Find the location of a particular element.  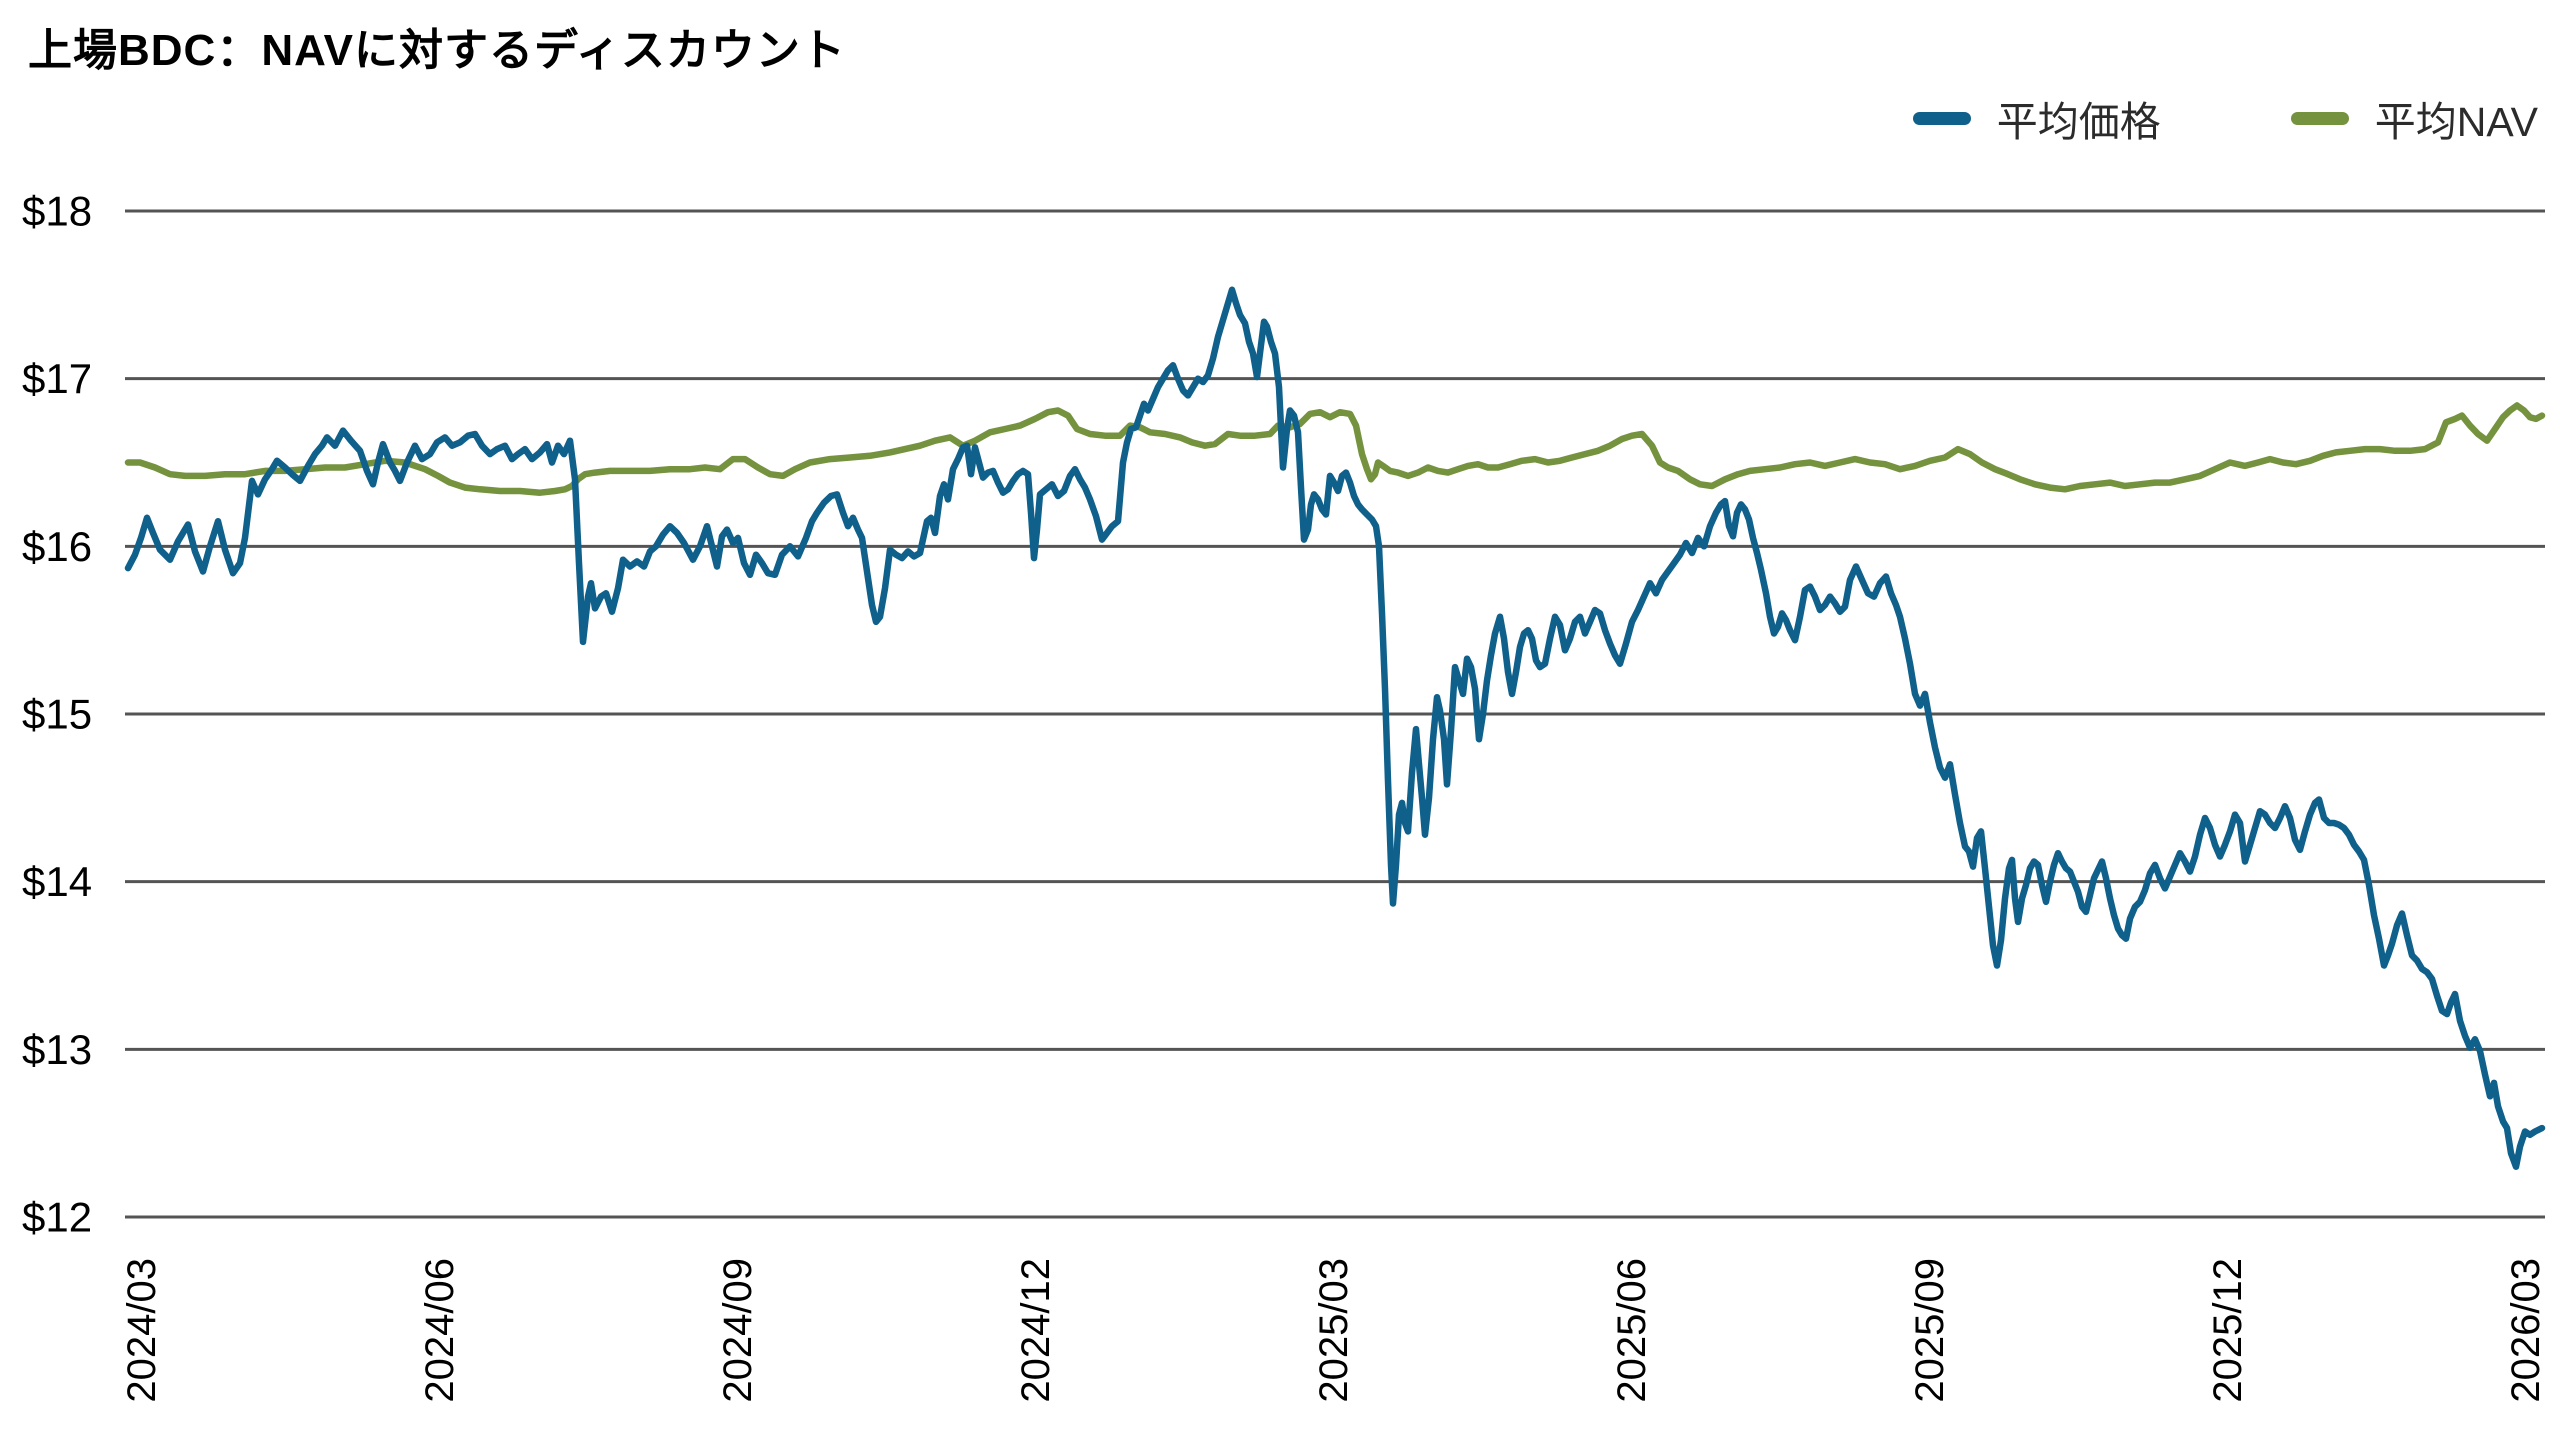

x-axis-label-2024/12: 2024/12 is located at coordinates (1036, 1330).